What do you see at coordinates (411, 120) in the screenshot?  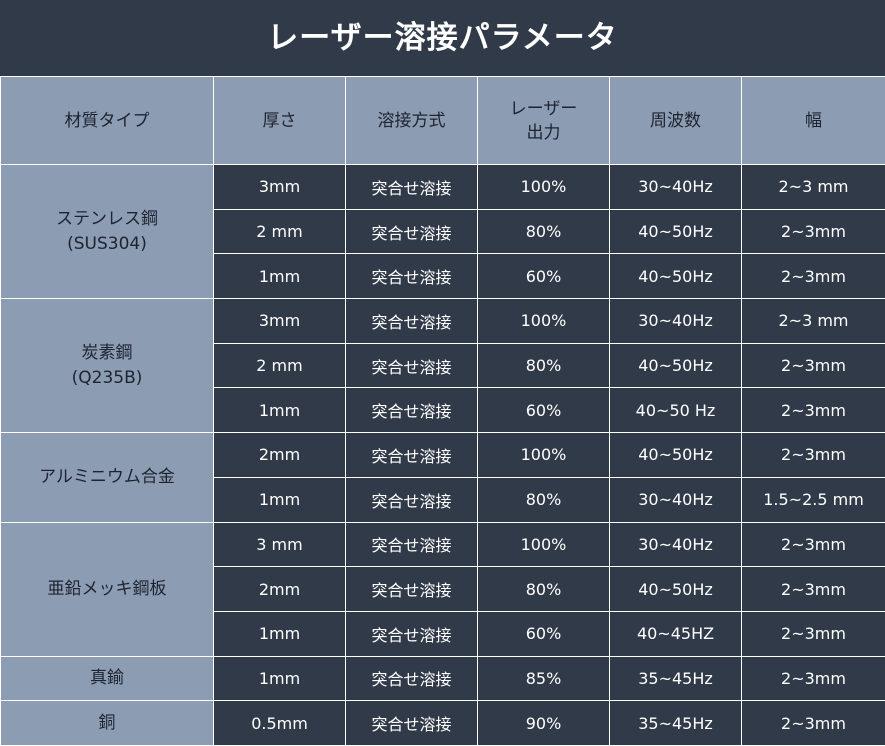 I see `header-method: 溶接方式` at bounding box center [411, 120].